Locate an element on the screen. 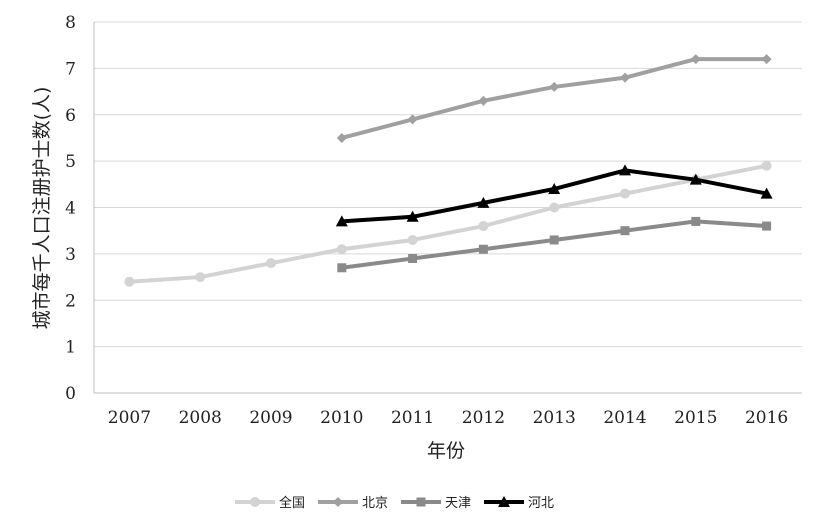 This screenshot has width=828, height=531. x-axis-title: 年份 is located at coordinates (446, 451).